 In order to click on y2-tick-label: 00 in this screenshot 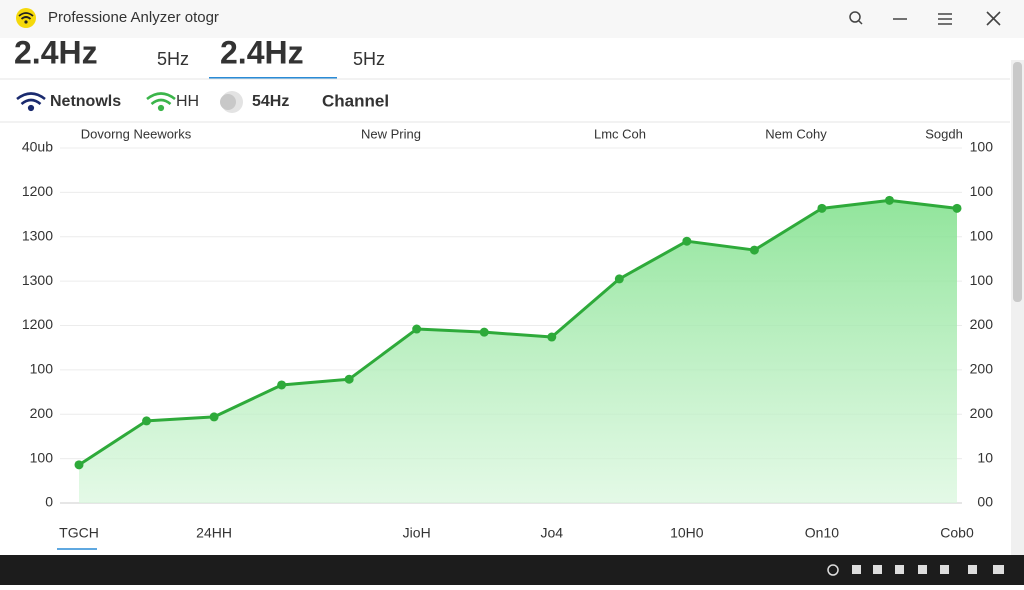, I will do `click(985, 502)`.